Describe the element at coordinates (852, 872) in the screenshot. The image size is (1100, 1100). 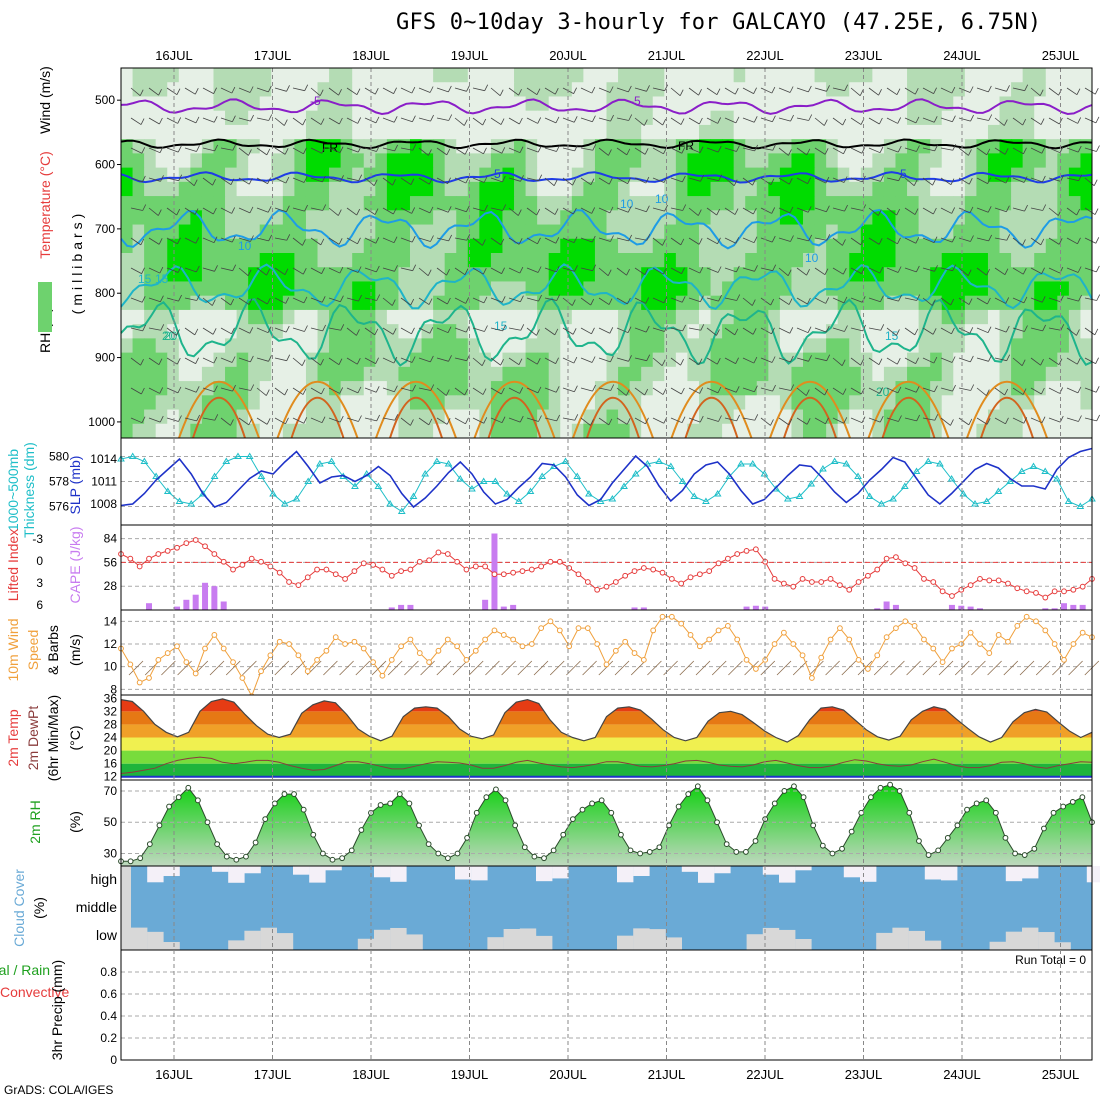
I see `cloud-high-gap` at that location.